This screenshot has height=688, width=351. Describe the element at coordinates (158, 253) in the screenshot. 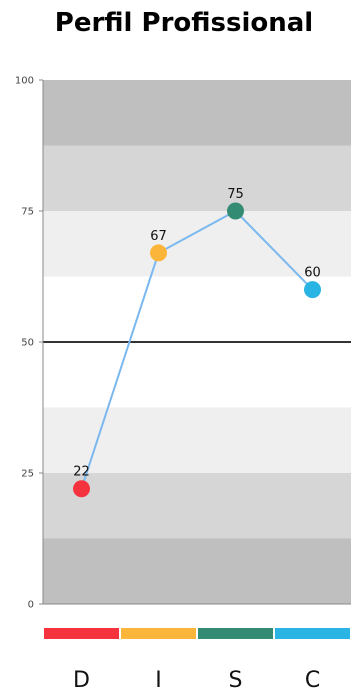

I see `point-I` at that location.